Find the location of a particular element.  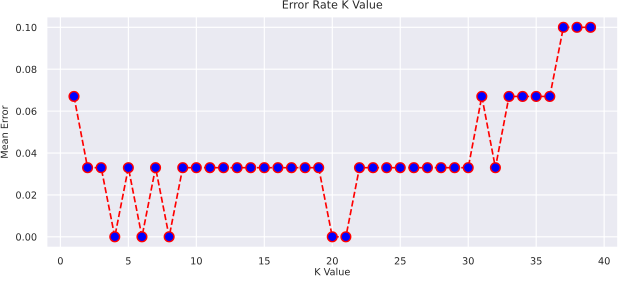

chart-title: Error Rate K Value is located at coordinates (332, 4).